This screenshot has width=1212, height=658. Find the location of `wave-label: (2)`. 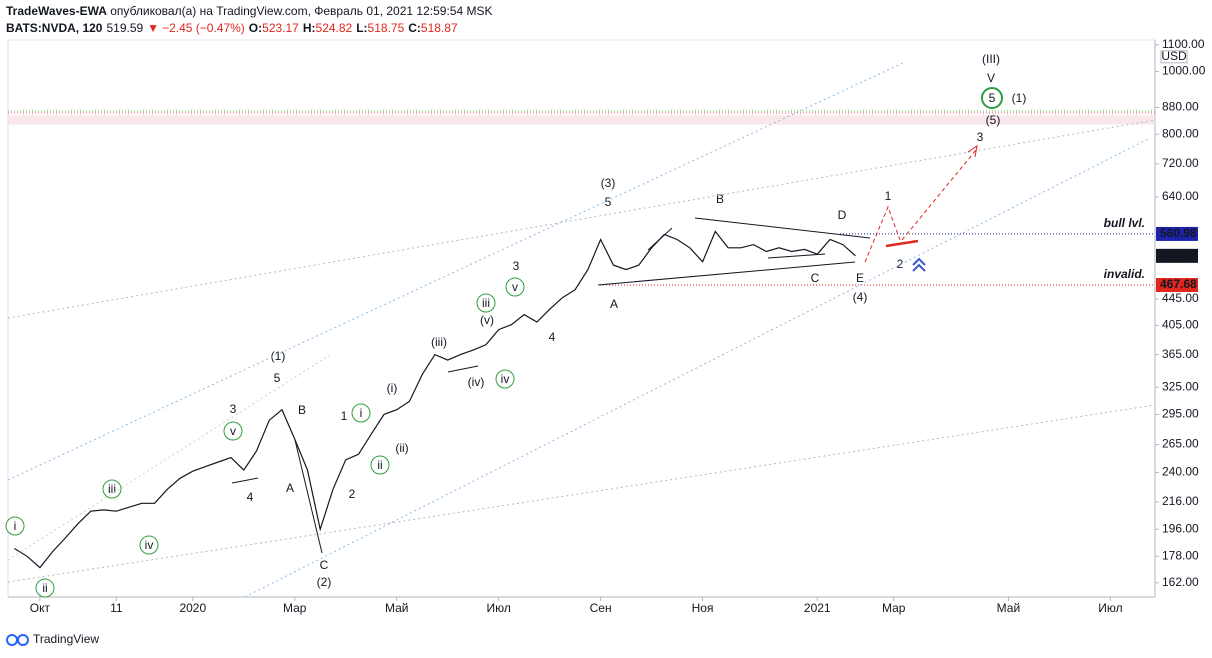

wave-label: (2) is located at coordinates (324, 582).